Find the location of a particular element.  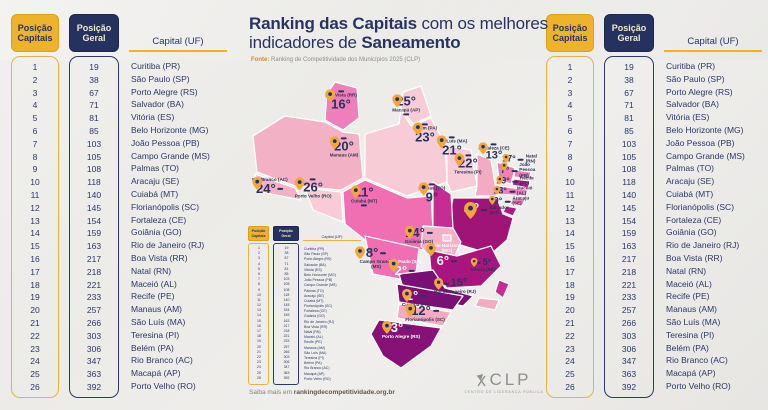

rank-capital-cell: 12 is located at coordinates (259, 305).